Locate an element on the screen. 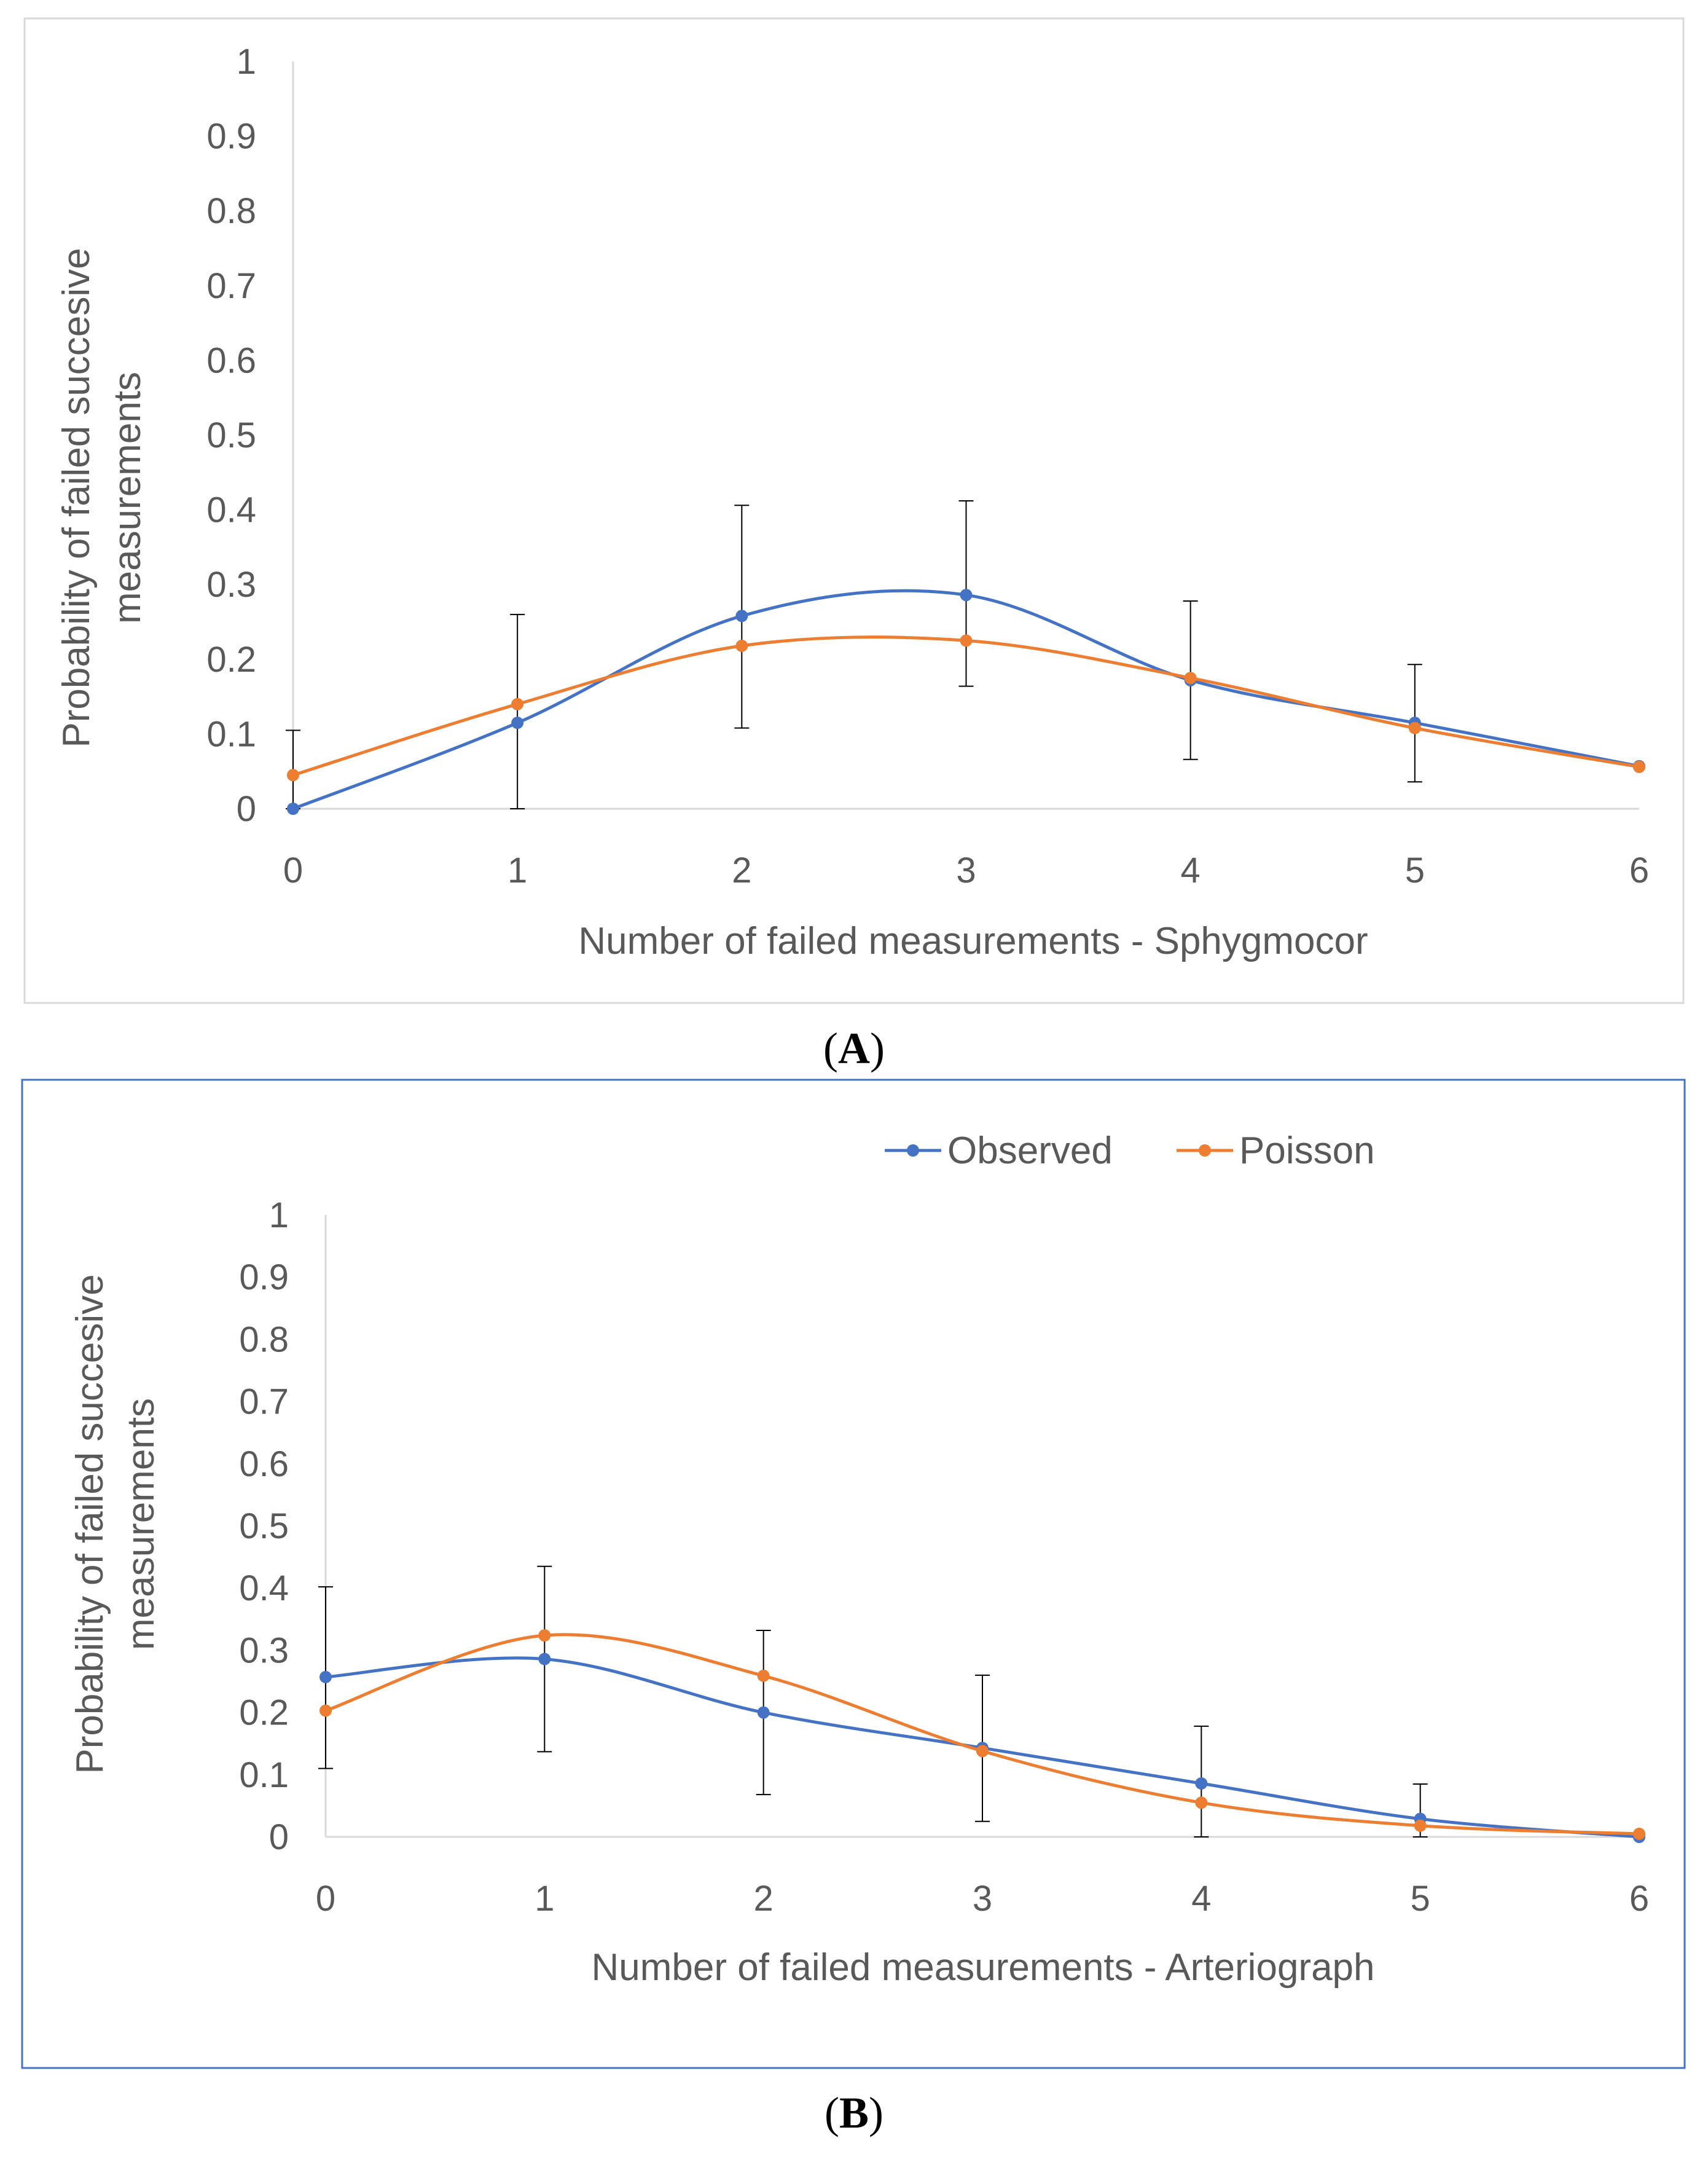  panel-b-y-tick-label: 0.8 is located at coordinates (264, 1339).